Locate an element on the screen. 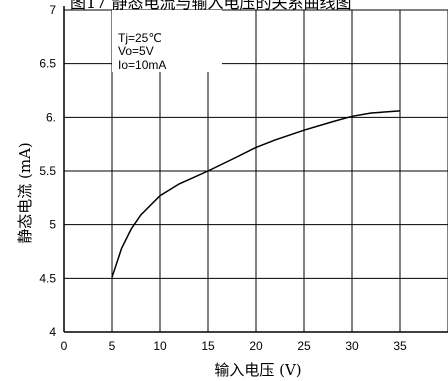  x-tick-label: 30 is located at coordinates (352, 346).